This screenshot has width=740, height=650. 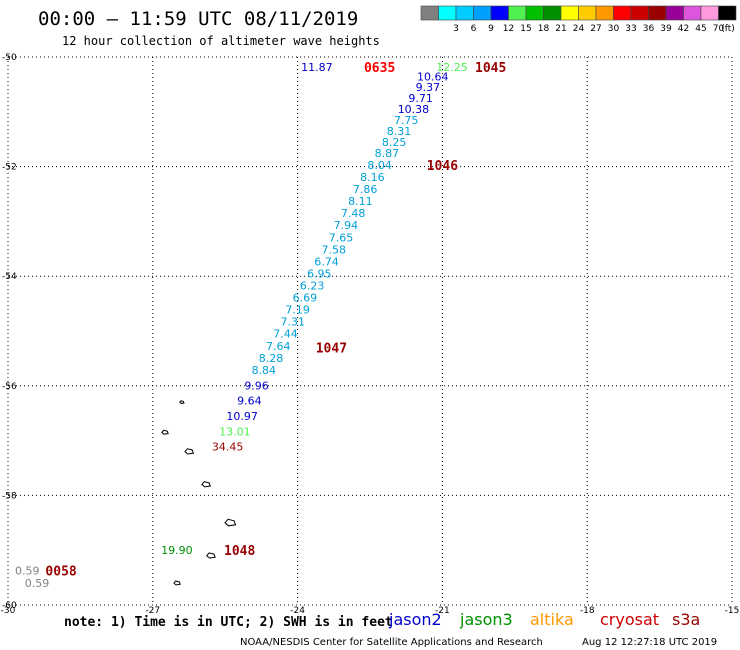 What do you see at coordinates (399, 131) in the screenshot?
I see `wave-height-value: 8.31` at bounding box center [399, 131].